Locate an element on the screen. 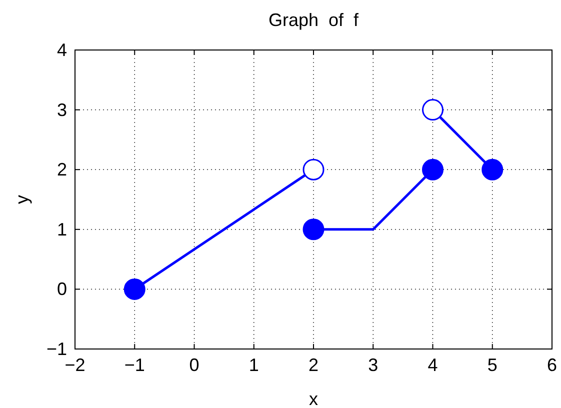 This screenshot has width=561, height=408. x-tick-label: −1 is located at coordinates (134, 365).